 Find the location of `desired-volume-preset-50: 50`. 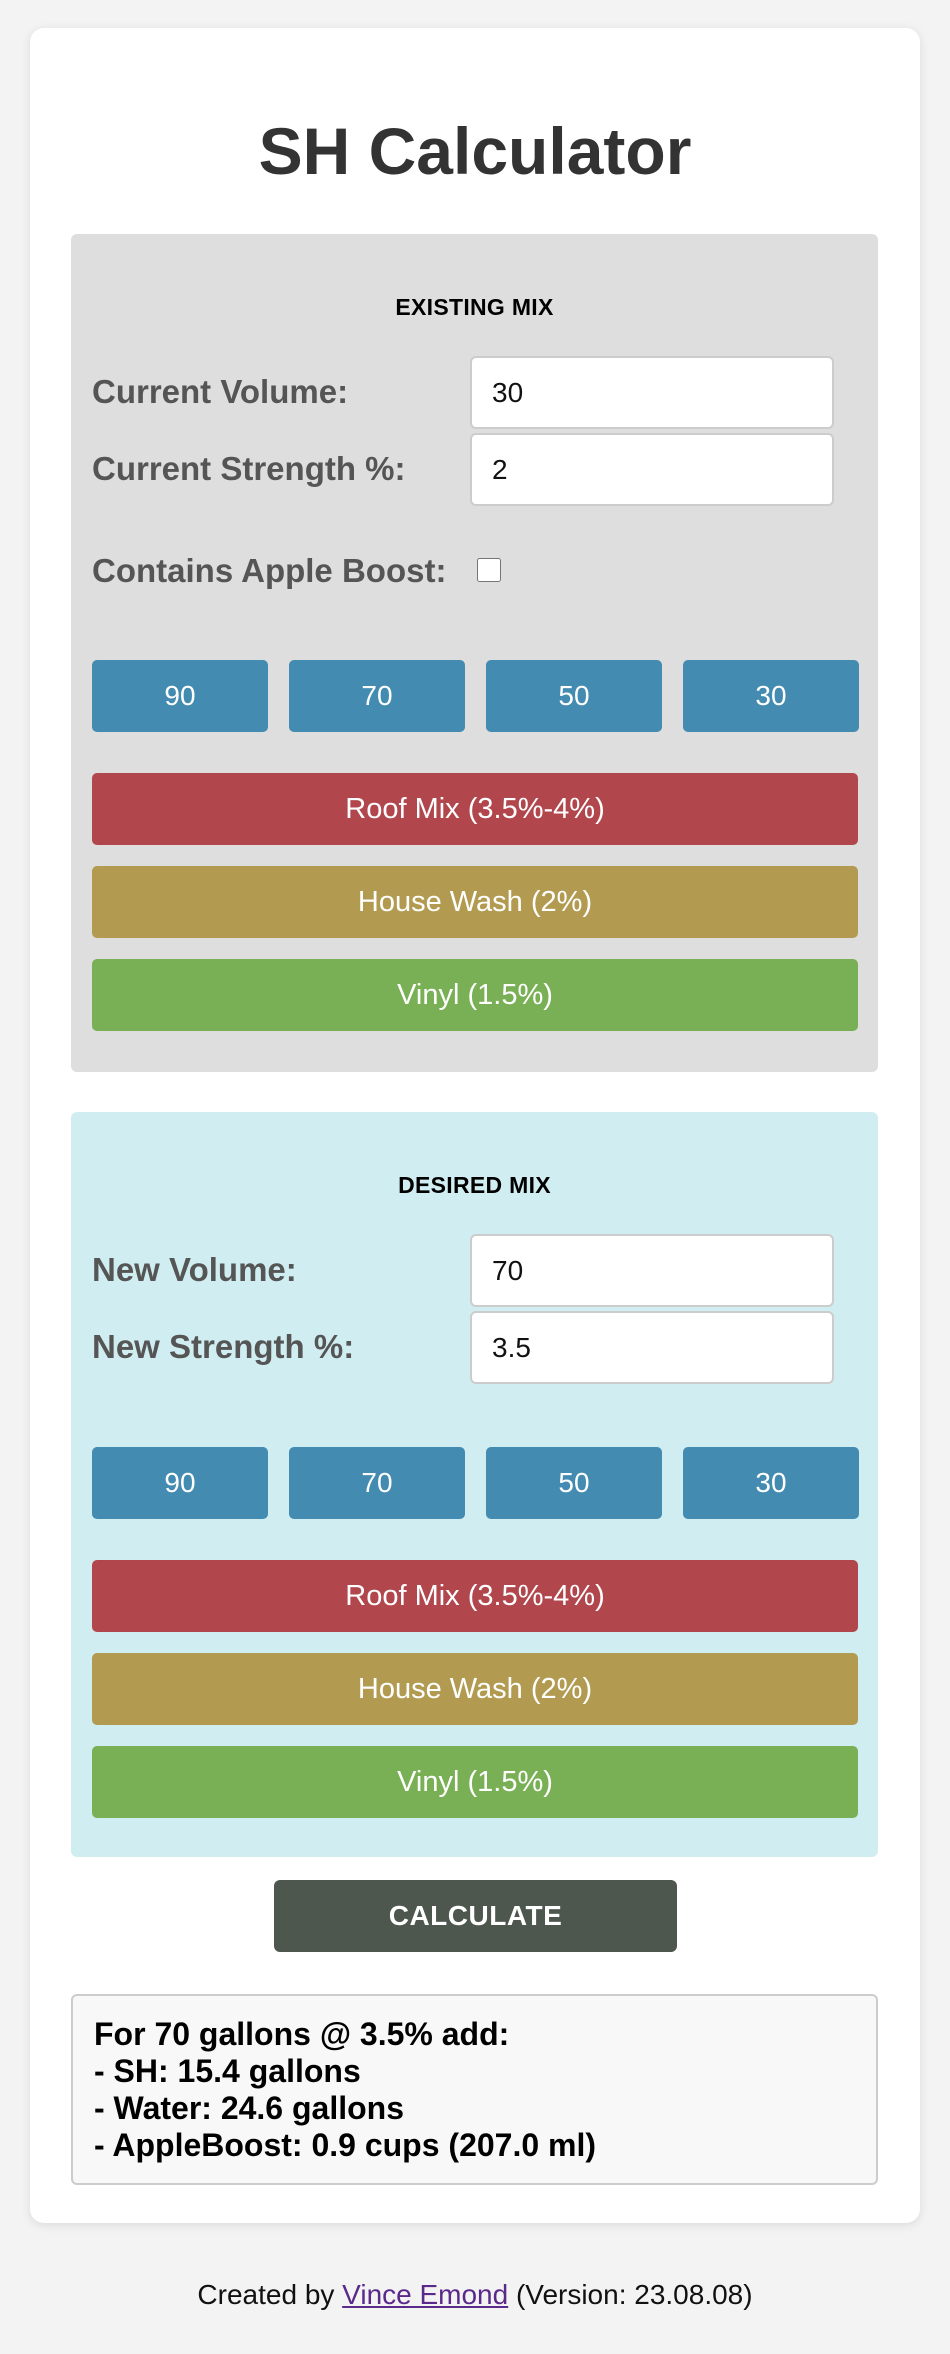

desired-volume-preset-50: 50 is located at coordinates (574, 1483).